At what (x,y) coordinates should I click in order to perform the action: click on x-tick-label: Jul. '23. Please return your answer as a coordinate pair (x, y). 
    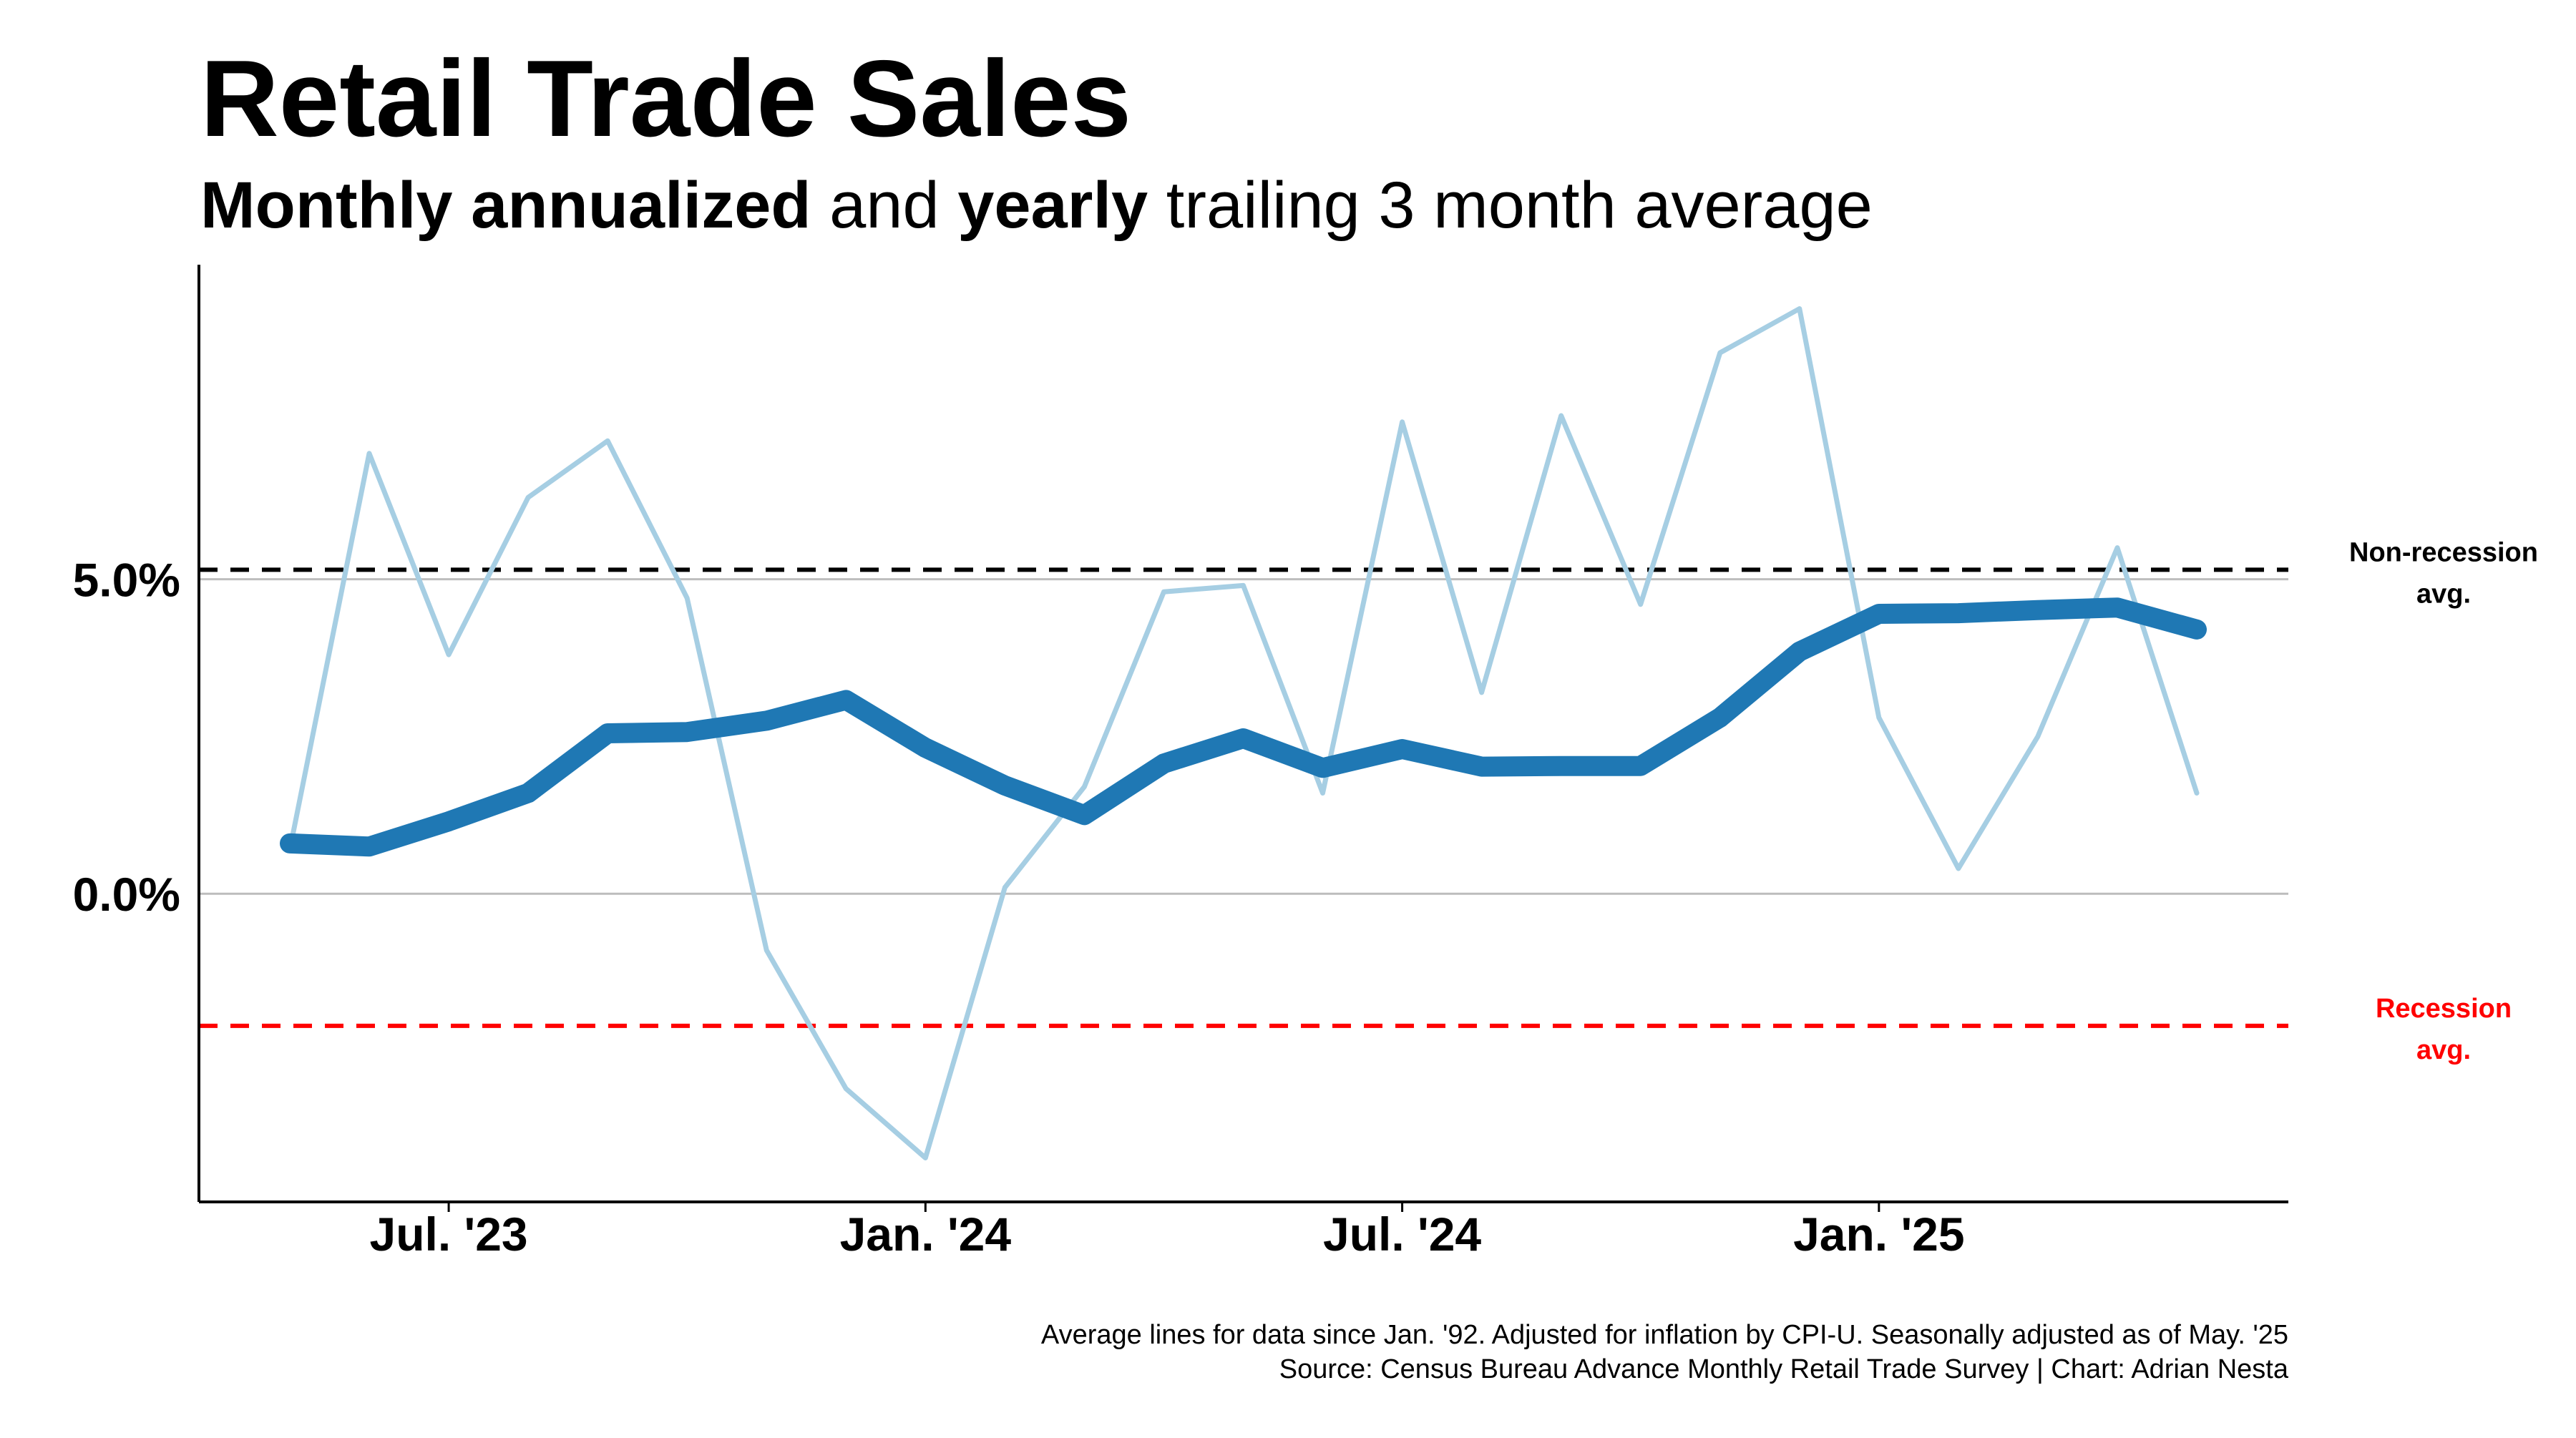
    Looking at the image, I should click on (449, 1234).